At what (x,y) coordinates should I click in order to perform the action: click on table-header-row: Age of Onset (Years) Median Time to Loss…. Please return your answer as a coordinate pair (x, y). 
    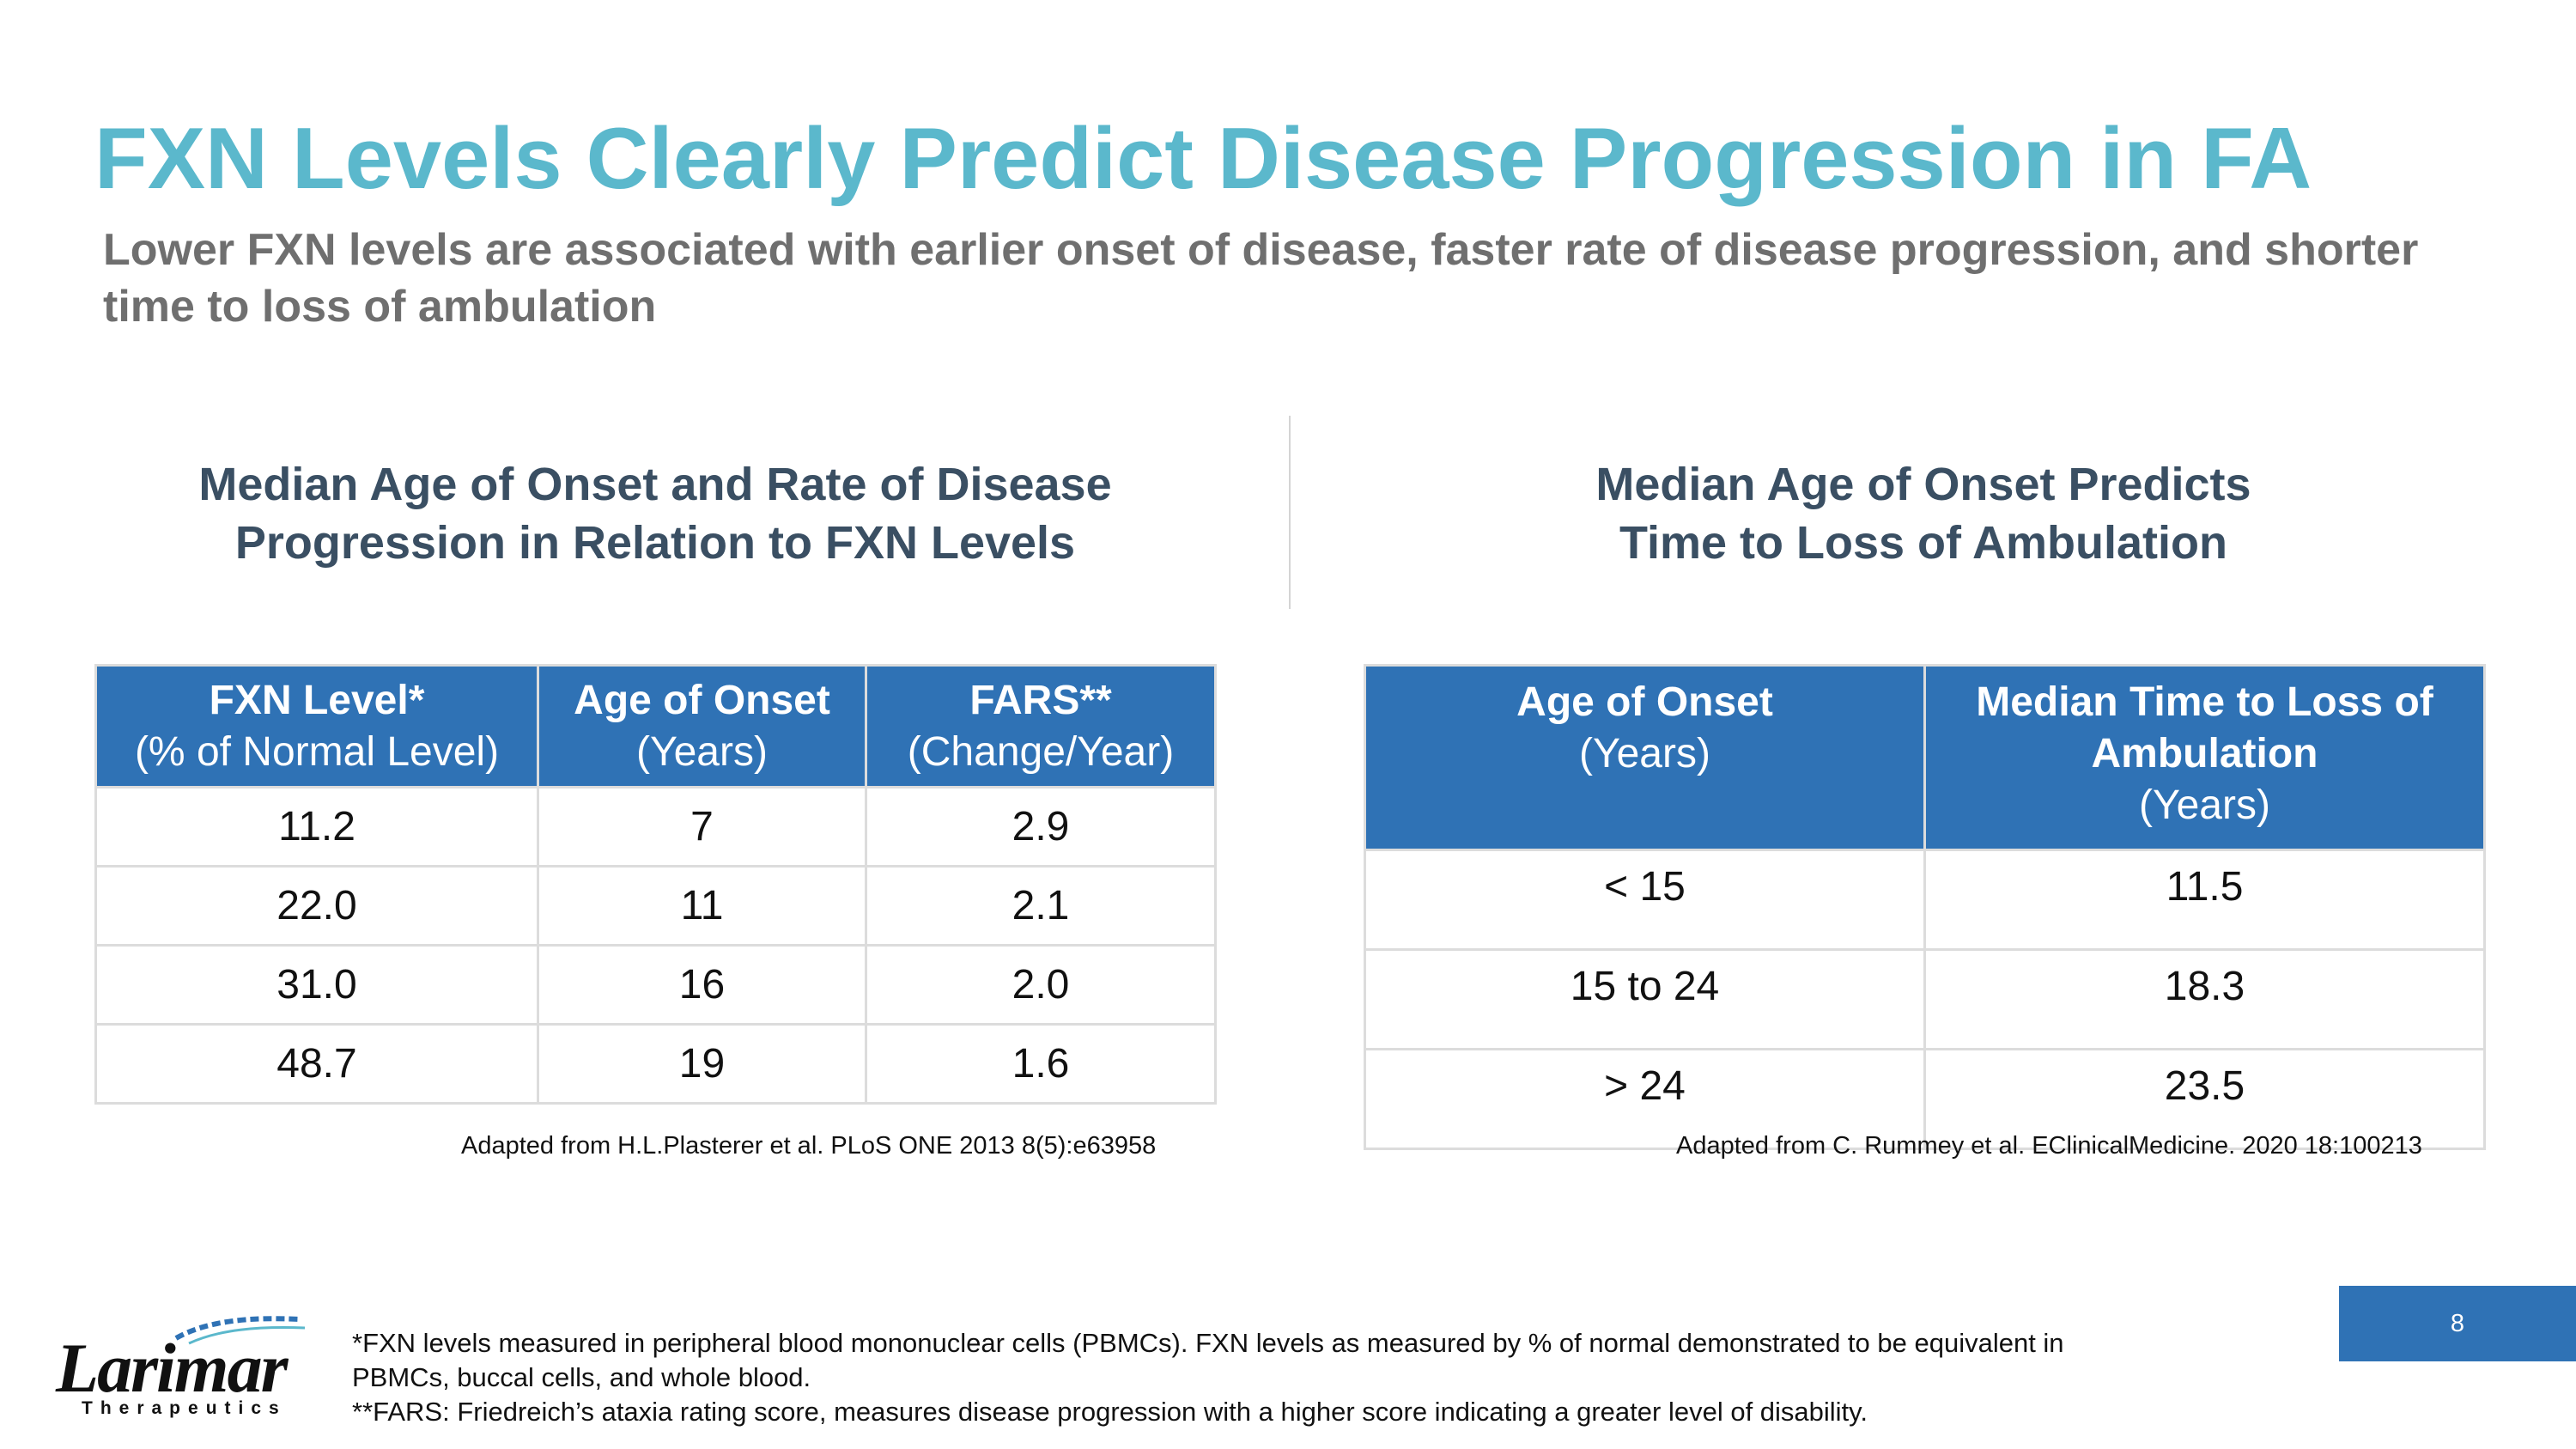
    Looking at the image, I should click on (1925, 757).